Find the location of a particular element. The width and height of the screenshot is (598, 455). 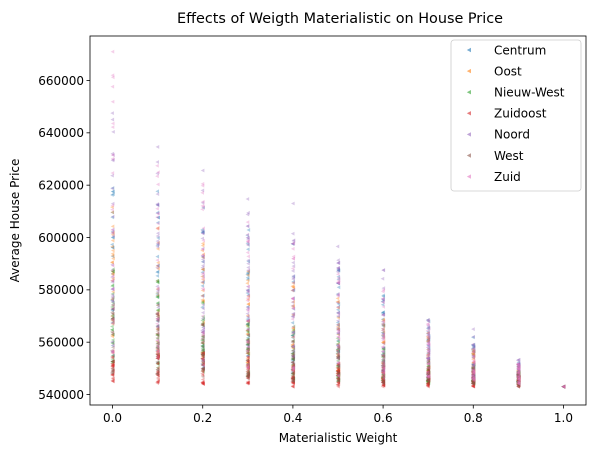

x-tick-label: 0.4 is located at coordinates (292, 418).